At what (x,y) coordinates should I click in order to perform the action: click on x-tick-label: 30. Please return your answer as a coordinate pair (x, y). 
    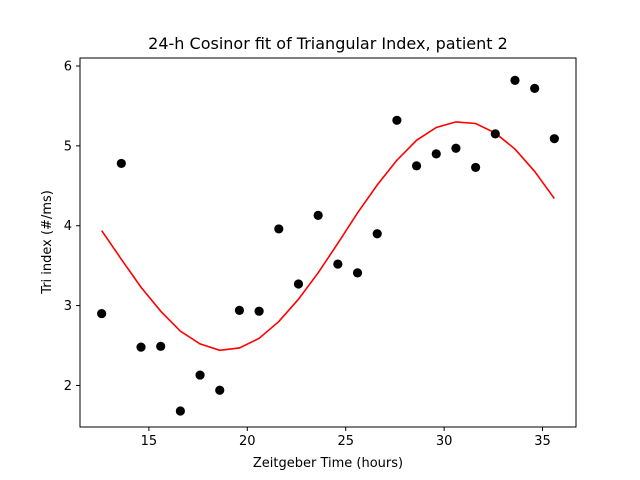
    Looking at the image, I should click on (444, 441).